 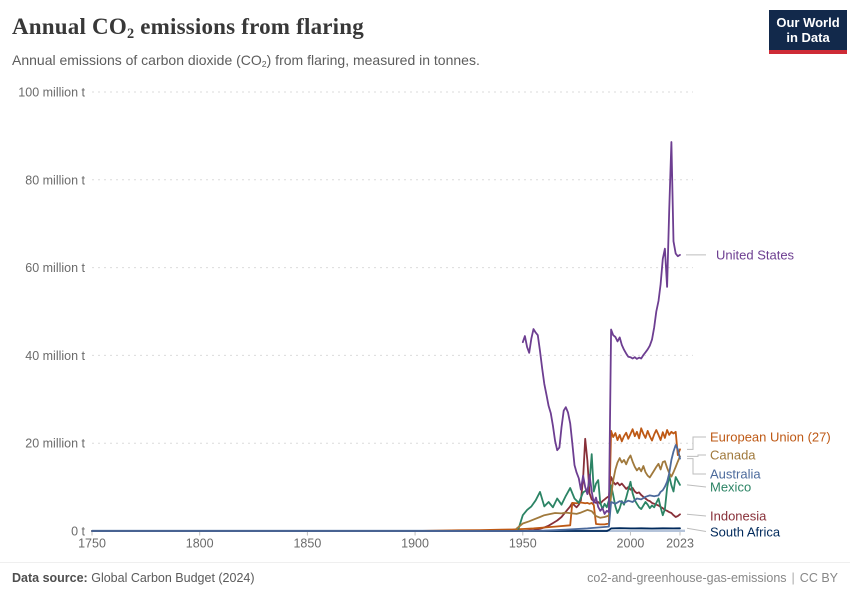 I want to click on y-axis-tick-label: 20 million t, so click(x=55, y=444).